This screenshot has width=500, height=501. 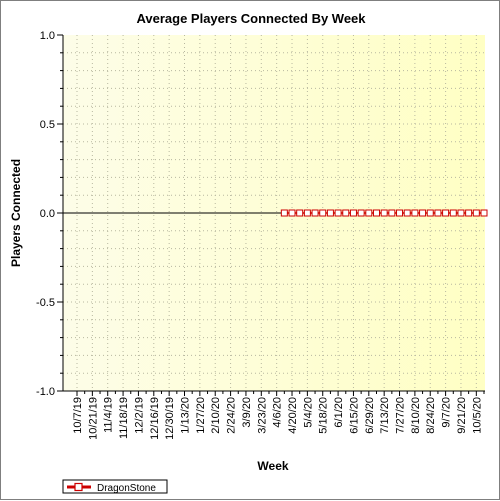 I want to click on x-tick-label: 9/7/20, so click(x=447, y=412).